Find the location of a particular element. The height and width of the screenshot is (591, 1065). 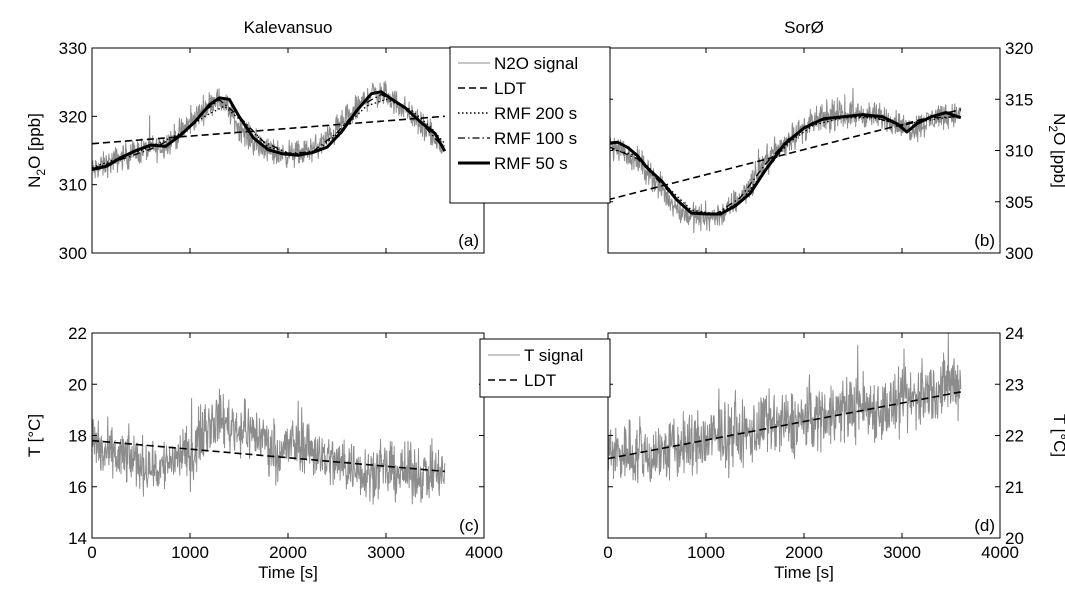

series-rmf-200-s is located at coordinates (269, 133).